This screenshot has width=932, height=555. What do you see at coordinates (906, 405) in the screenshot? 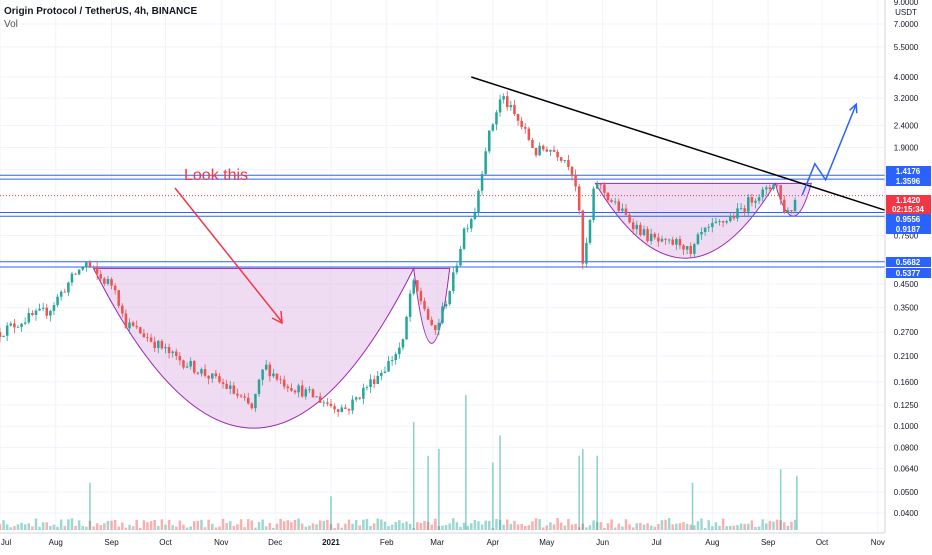
I see `price-tick-label: 0.1250` at bounding box center [906, 405].